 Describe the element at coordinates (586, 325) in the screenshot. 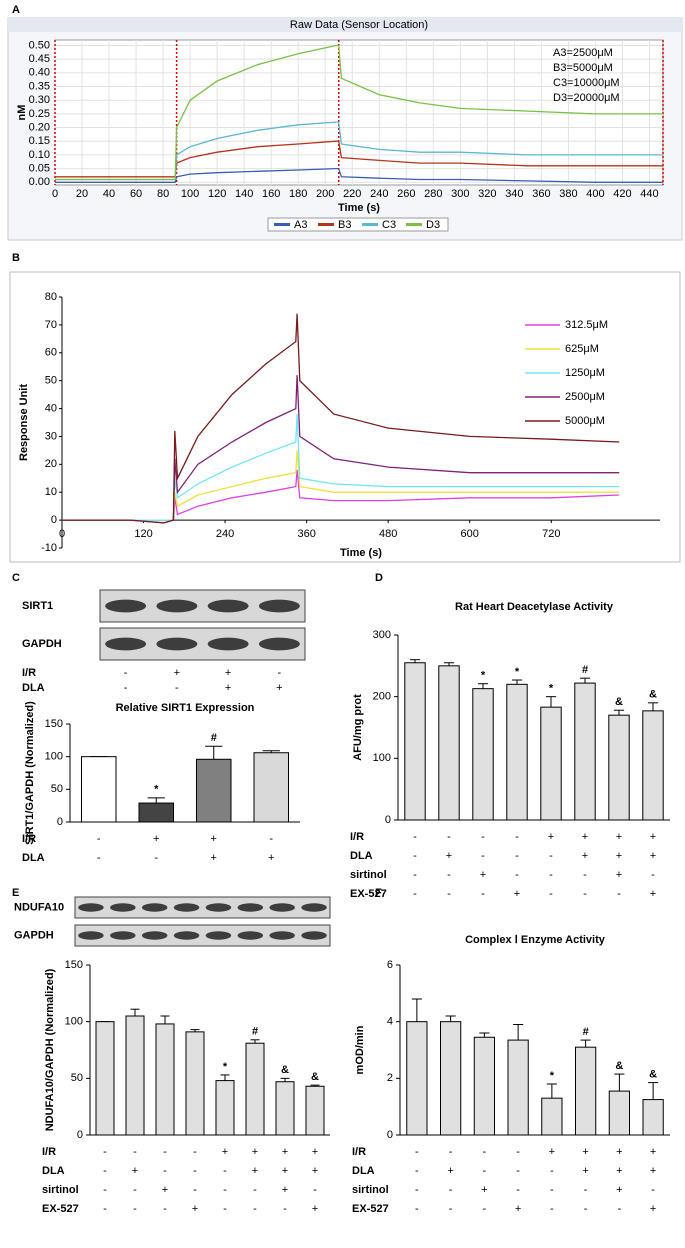

I see `legend-label: 312.5μM` at that location.